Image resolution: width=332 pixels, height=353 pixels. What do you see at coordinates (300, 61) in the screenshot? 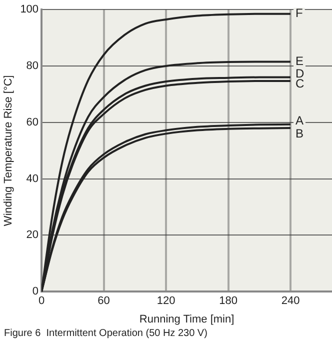
I see `series-label: E` at bounding box center [300, 61].